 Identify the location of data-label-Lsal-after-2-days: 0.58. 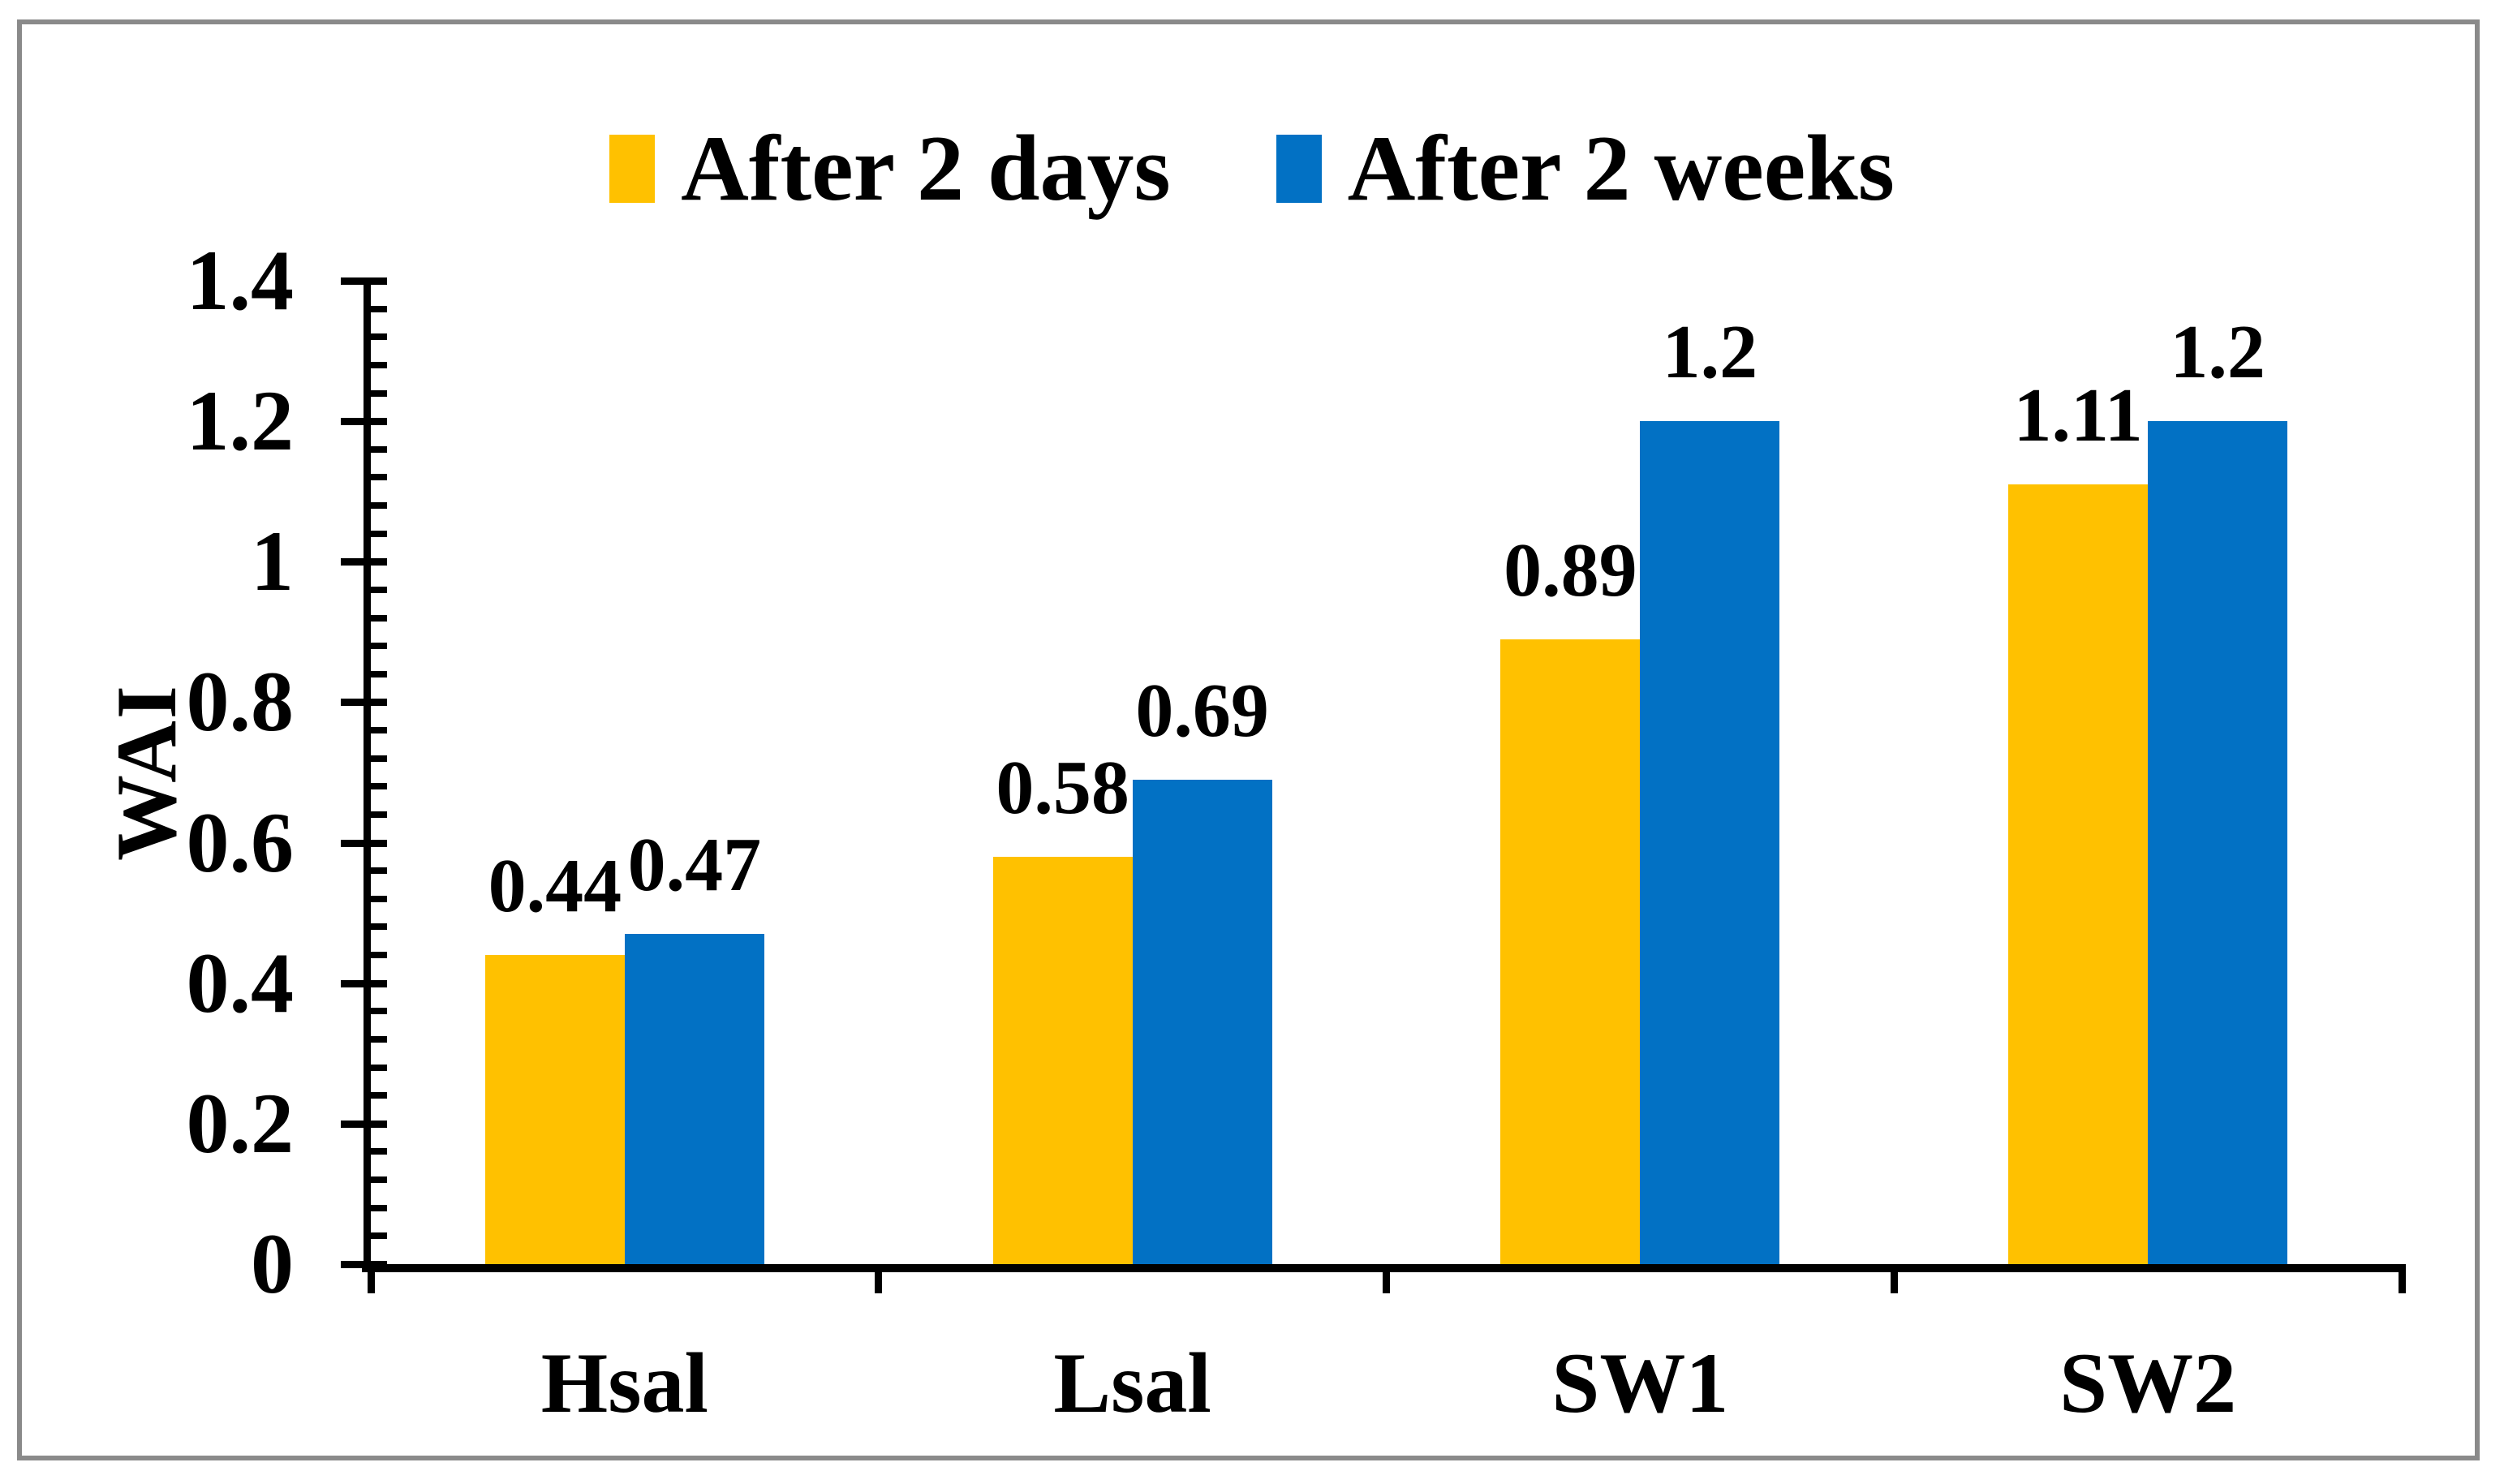
(1062, 787).